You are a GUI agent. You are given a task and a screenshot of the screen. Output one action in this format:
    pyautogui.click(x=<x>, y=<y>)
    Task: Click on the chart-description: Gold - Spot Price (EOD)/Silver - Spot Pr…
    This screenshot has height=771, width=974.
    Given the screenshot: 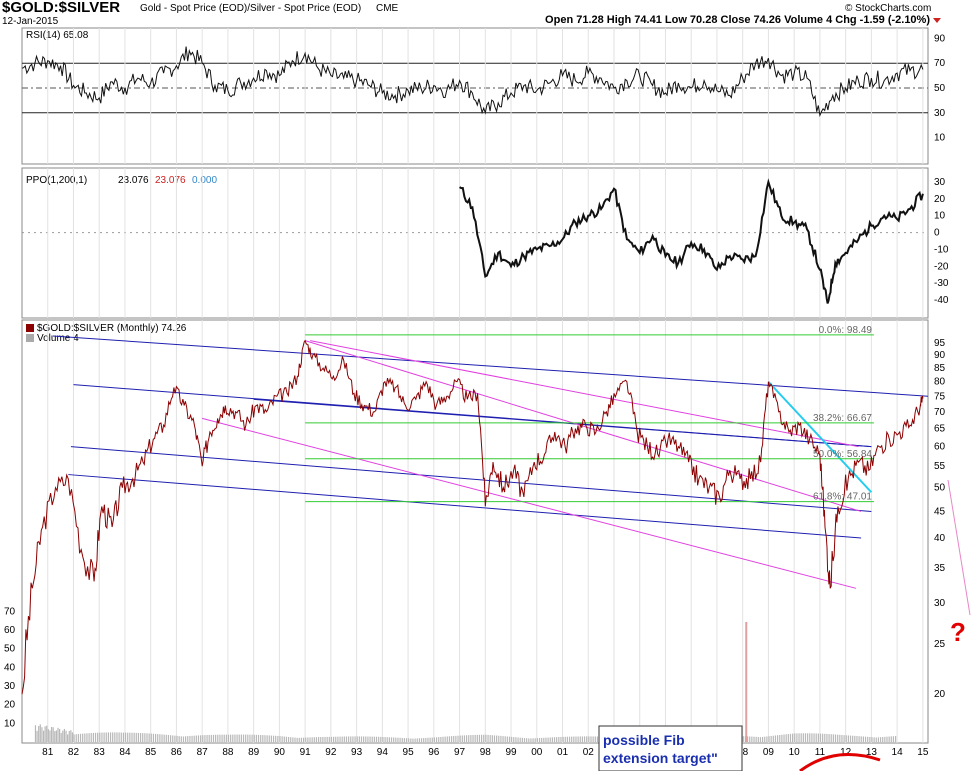 What is the action you would take?
    pyautogui.click(x=250, y=8)
    